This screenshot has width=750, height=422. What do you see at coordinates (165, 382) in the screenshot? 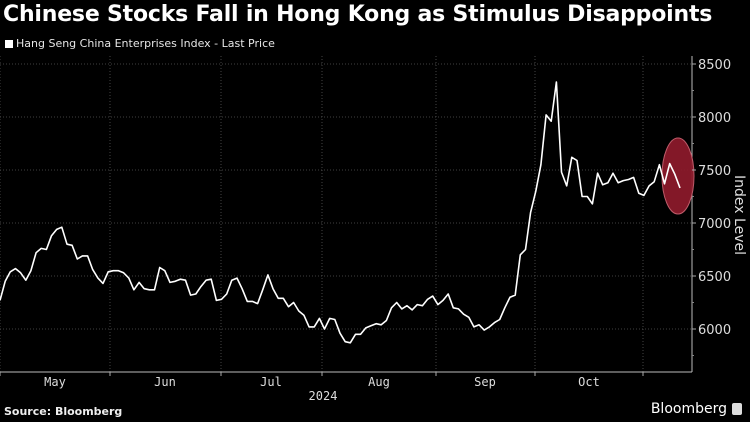
I see `svg-text: Jun` at bounding box center [165, 382].